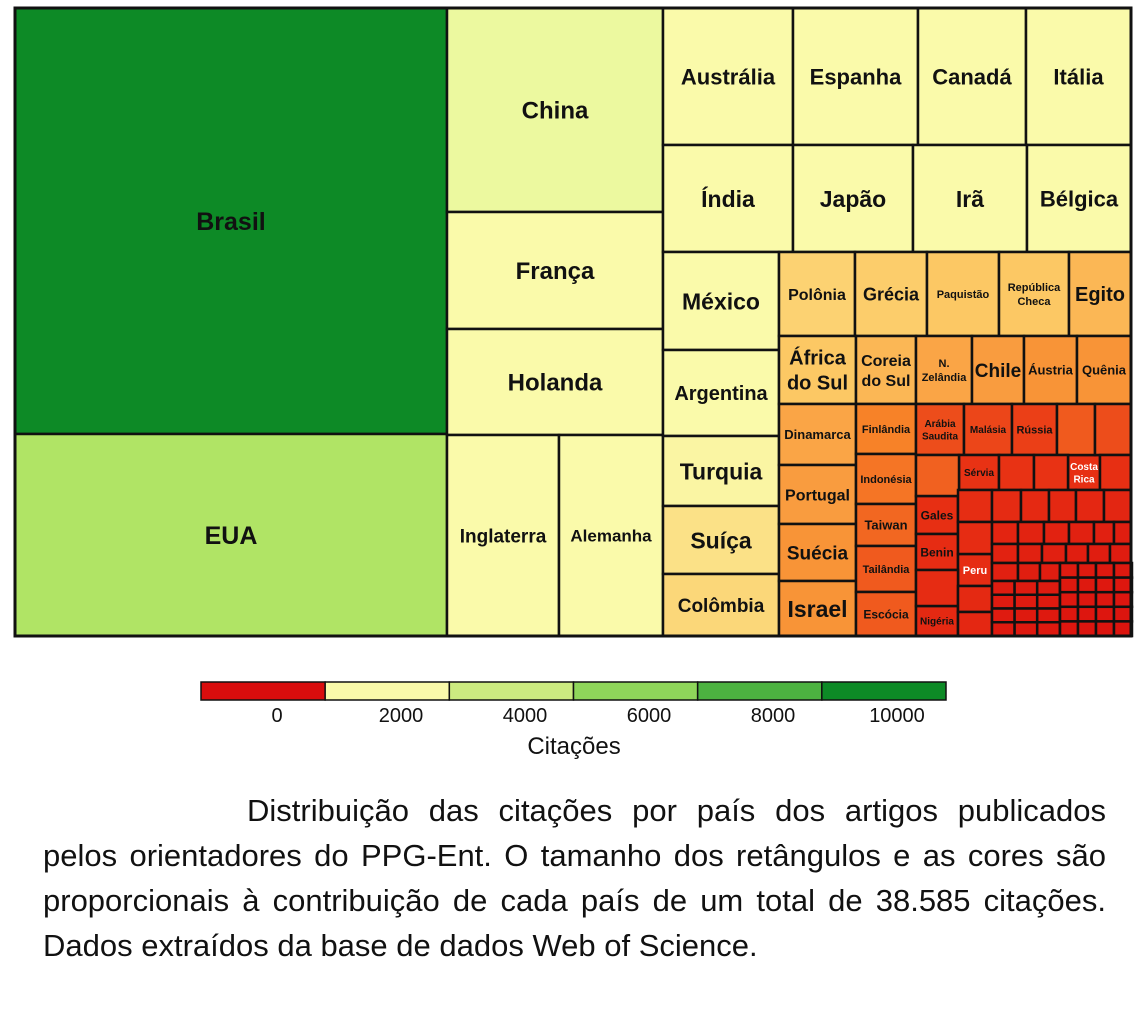 The height and width of the screenshot is (1022, 1144). What do you see at coordinates (936, 552) in the screenshot?
I see `cell-label-benin: Benin` at bounding box center [936, 552].